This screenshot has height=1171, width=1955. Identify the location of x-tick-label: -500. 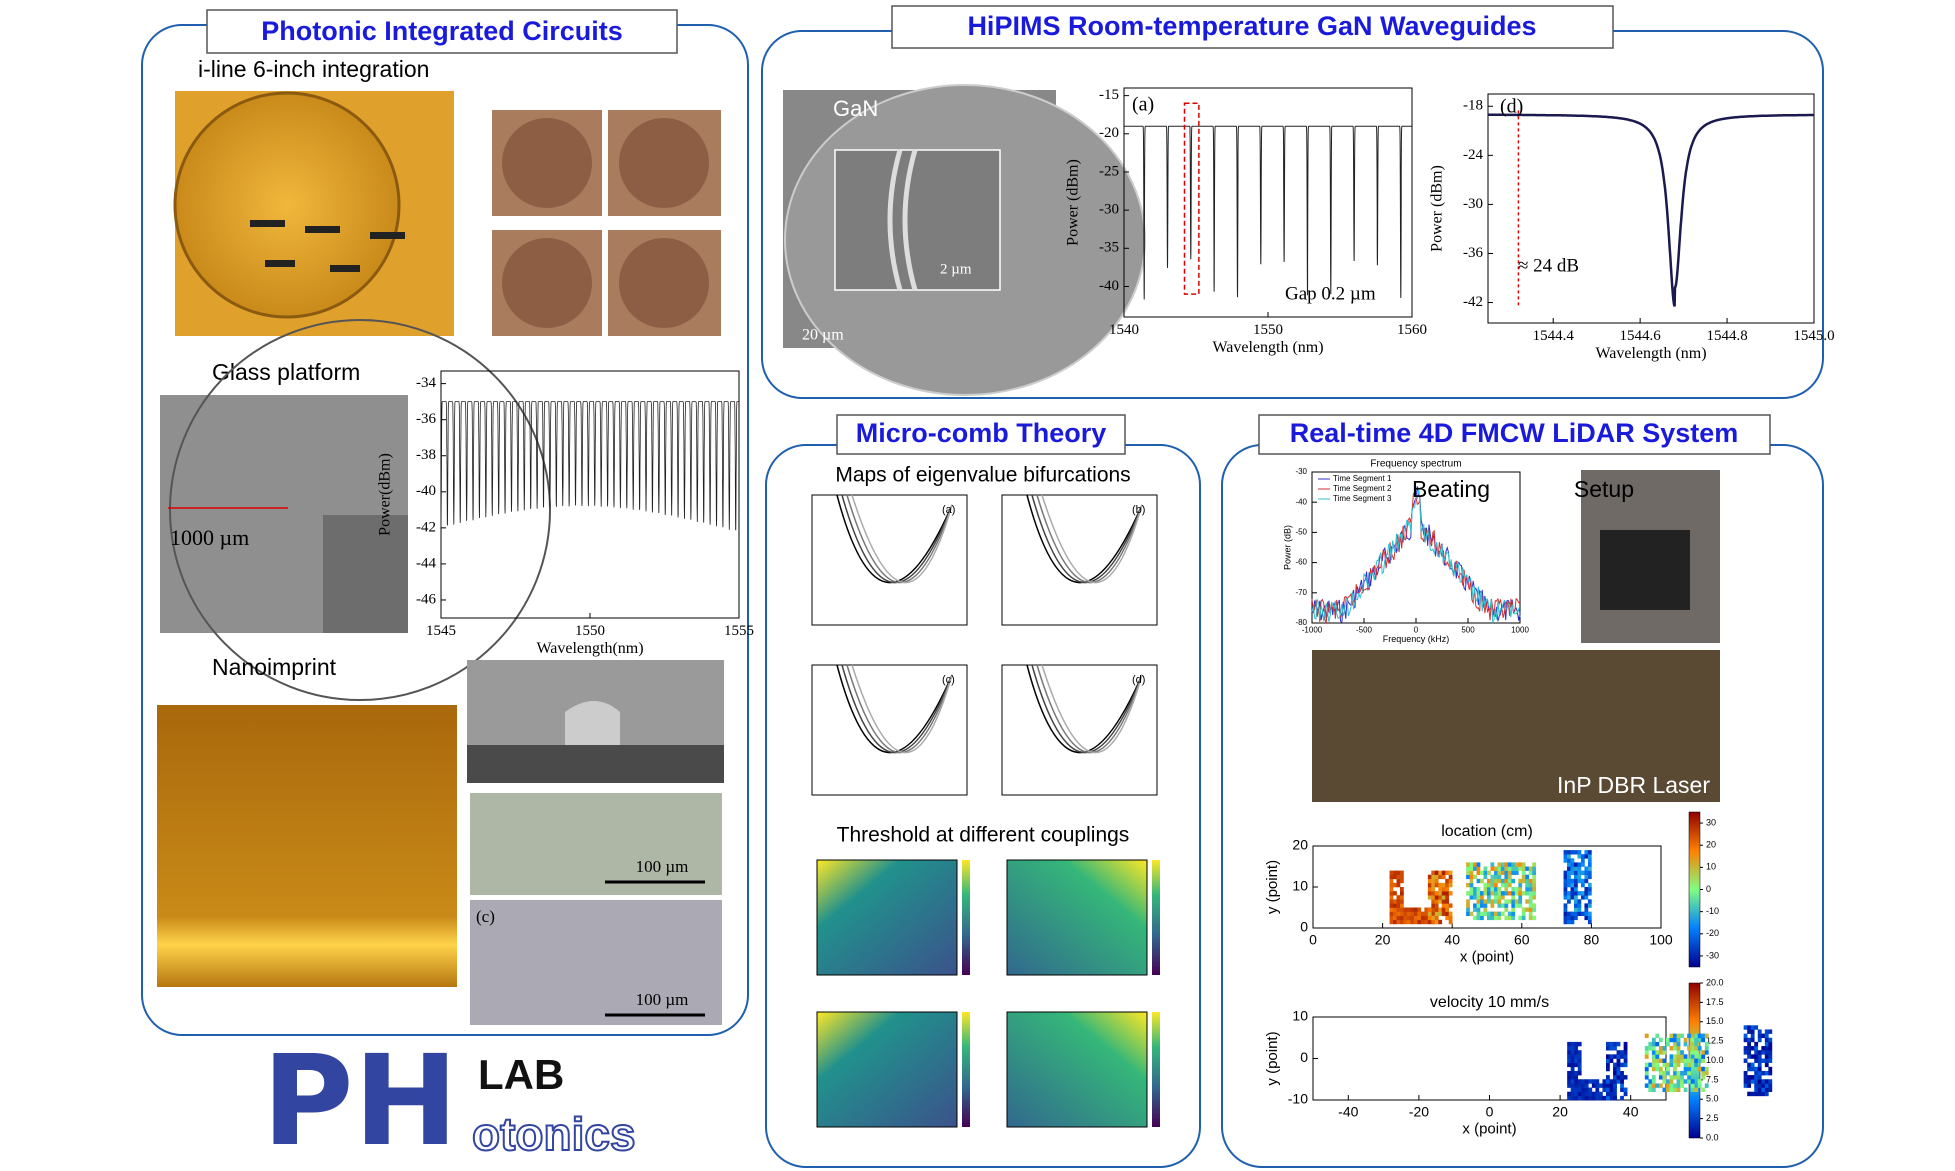
(1364, 629).